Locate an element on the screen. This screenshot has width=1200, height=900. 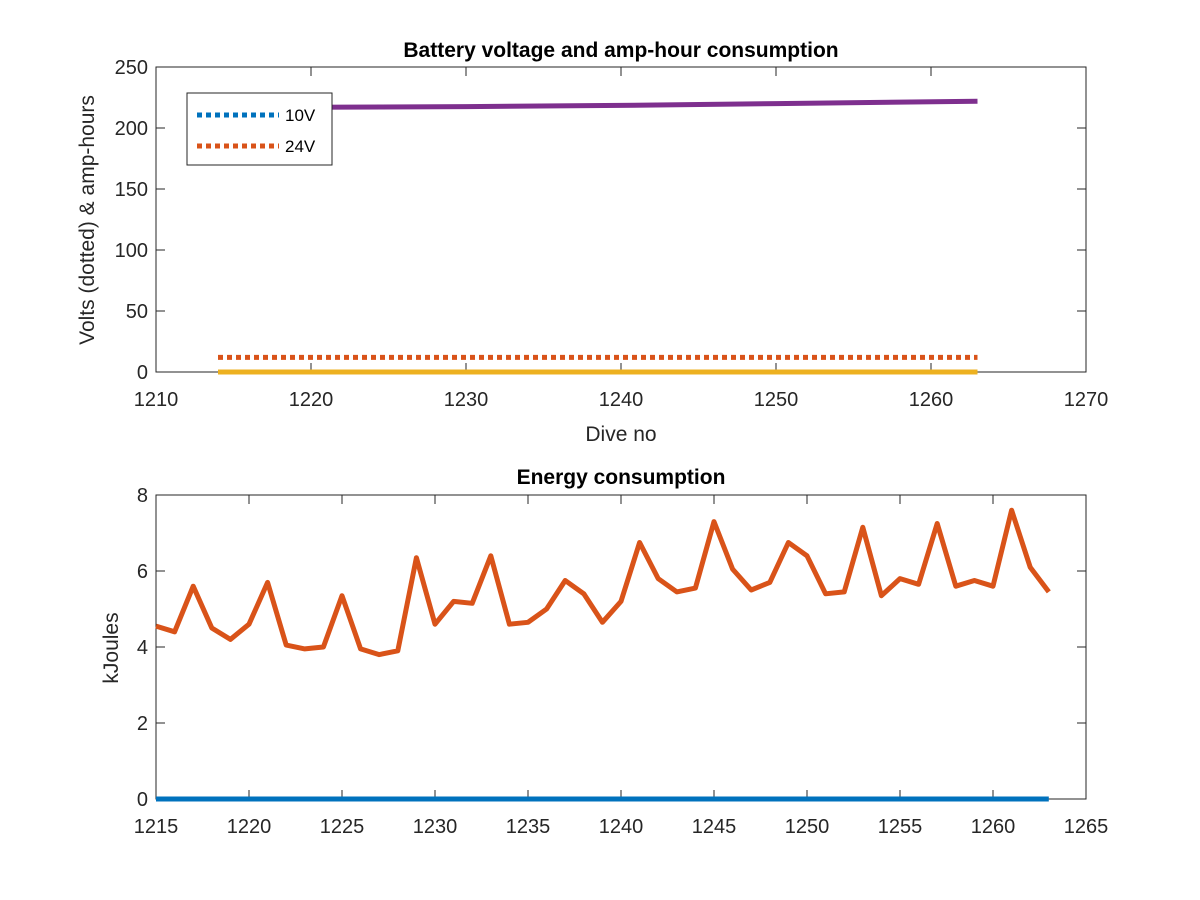
y-tick-label: 2 is located at coordinates (142, 724).